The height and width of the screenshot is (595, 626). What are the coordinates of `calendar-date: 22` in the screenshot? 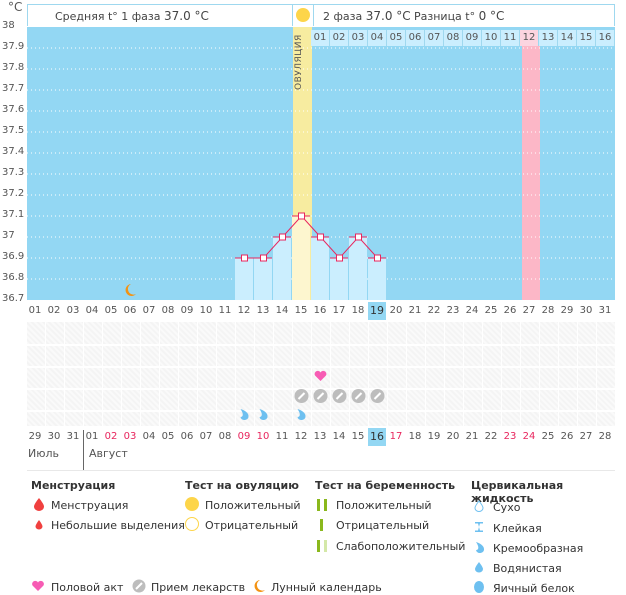 It's located at (491, 436).